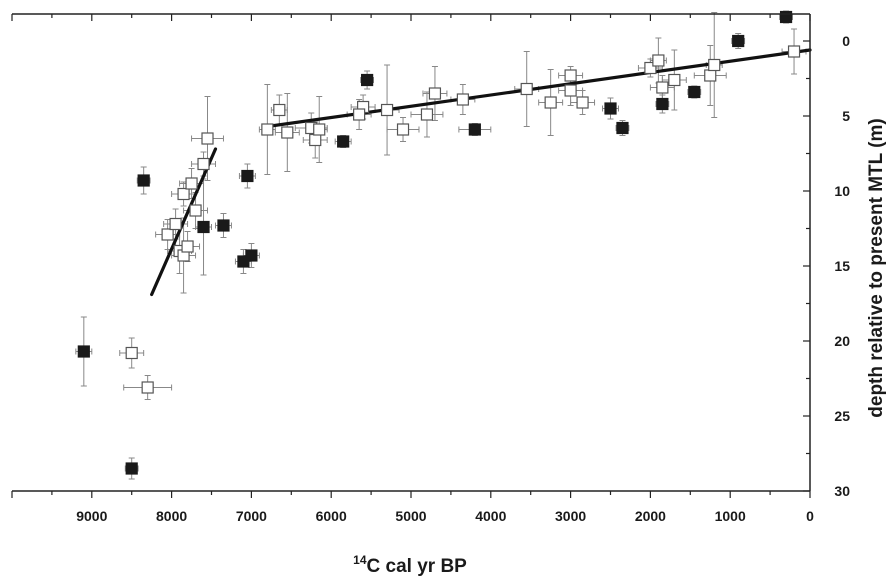  I want to click on x-tick-label: 1000, so click(730, 516).